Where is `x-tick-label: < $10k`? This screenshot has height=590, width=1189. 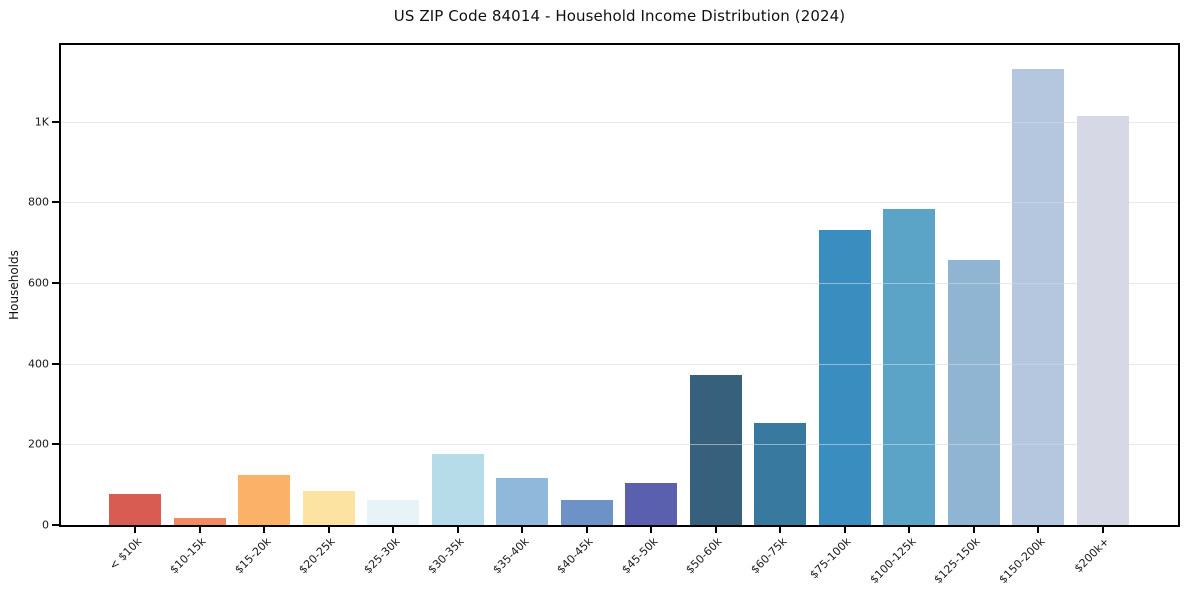
x-tick-label: < $10k is located at coordinates (125, 554).